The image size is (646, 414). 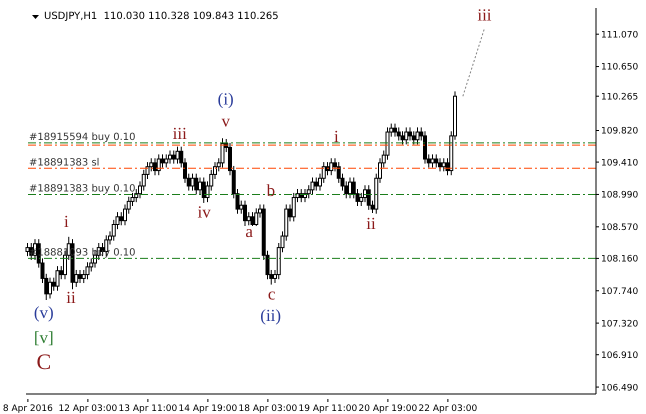 What do you see at coordinates (448, 409) in the screenshot?
I see `x-tick-label: 22 Apr 03:00` at bounding box center [448, 409].